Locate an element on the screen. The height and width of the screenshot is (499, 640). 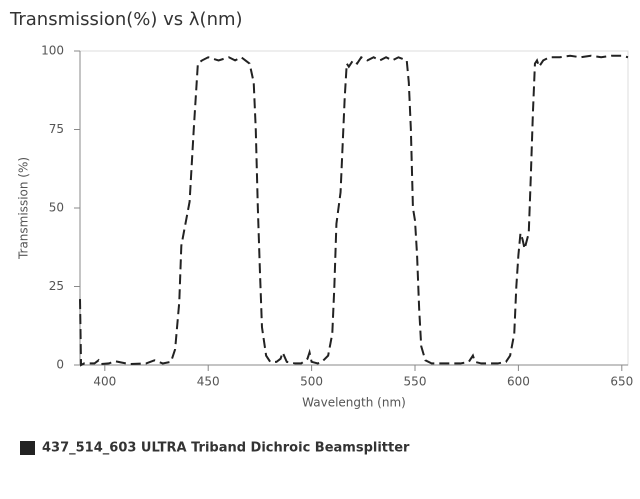
chart-title: Transmission(%) vs λ(nm) is located at coordinates (126, 19).